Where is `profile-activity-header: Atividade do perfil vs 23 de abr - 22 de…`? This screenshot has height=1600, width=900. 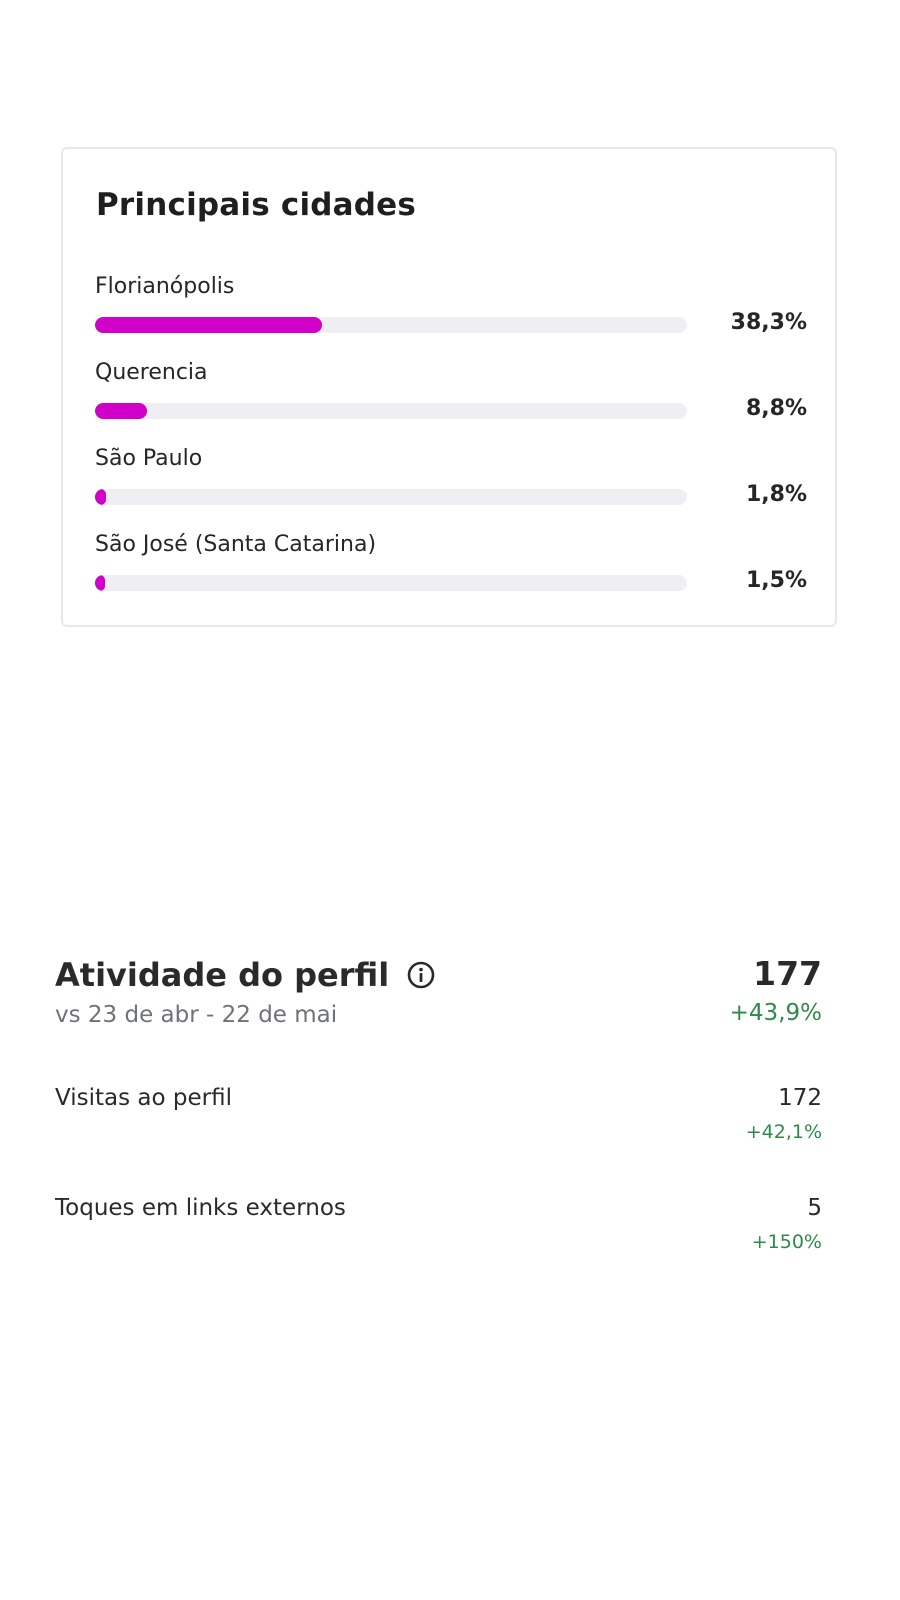 profile-activity-header: Atividade do perfil vs 23 de abr - 22 de… is located at coordinates (438, 995).